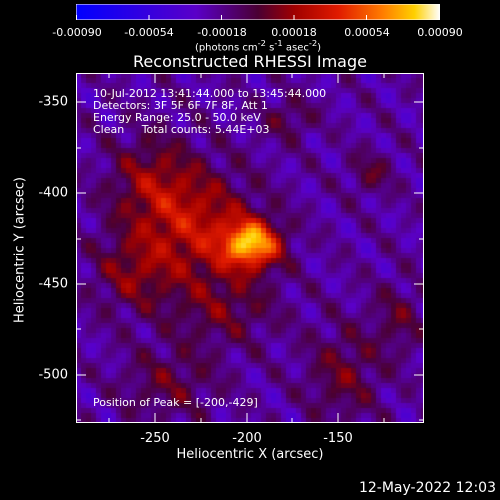  What do you see at coordinates (53, 102) in the screenshot?
I see `y-tick-label: -350` at bounding box center [53, 102].